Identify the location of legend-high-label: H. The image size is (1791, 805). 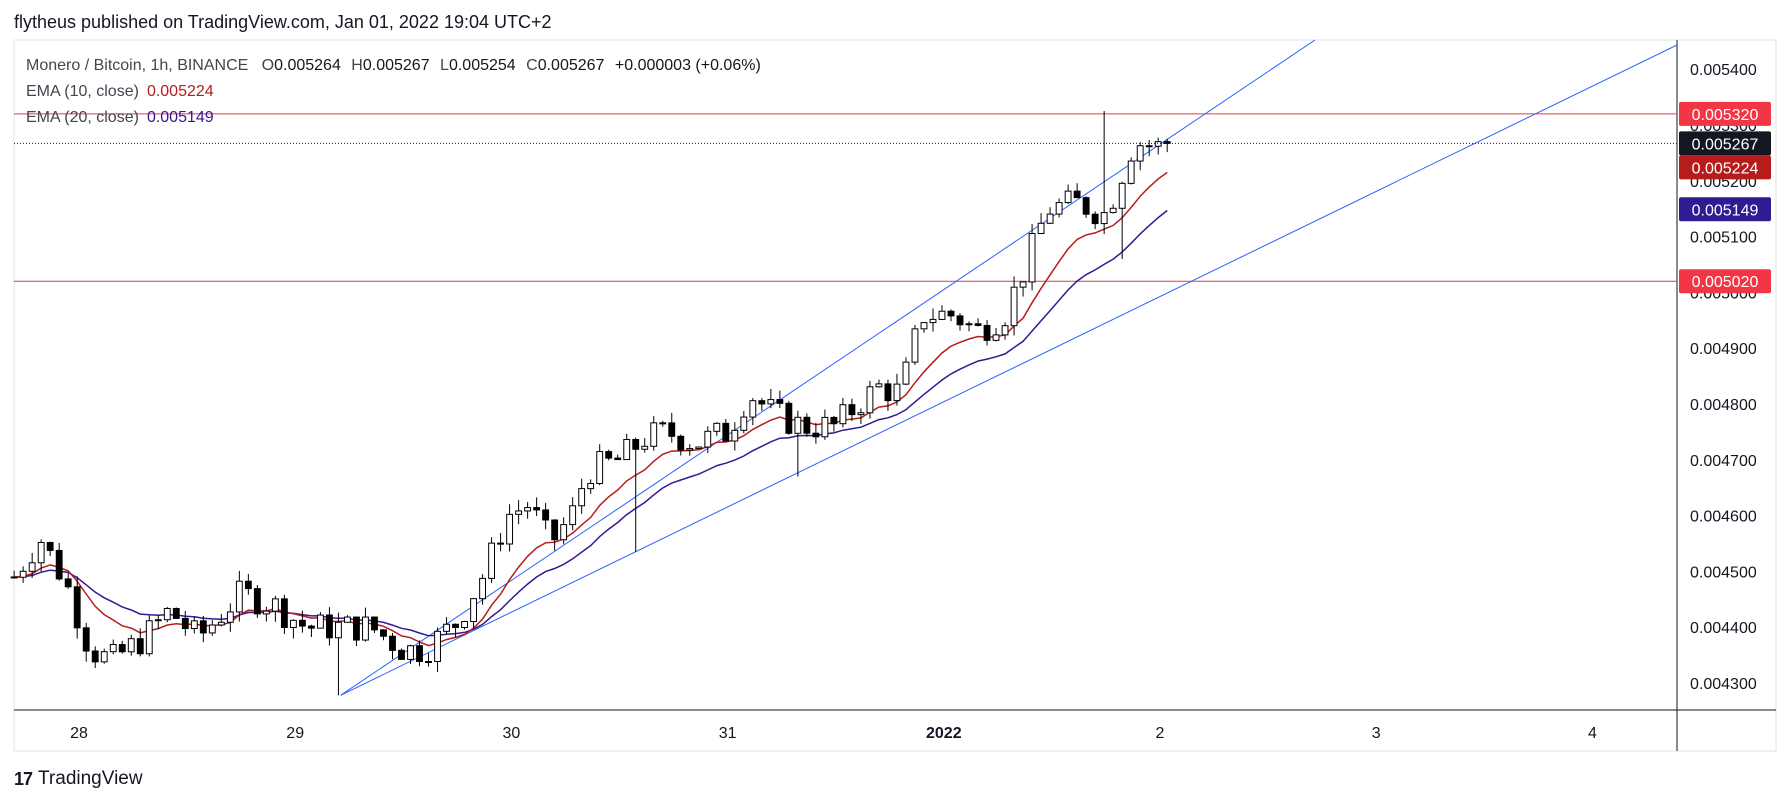
(357, 65).